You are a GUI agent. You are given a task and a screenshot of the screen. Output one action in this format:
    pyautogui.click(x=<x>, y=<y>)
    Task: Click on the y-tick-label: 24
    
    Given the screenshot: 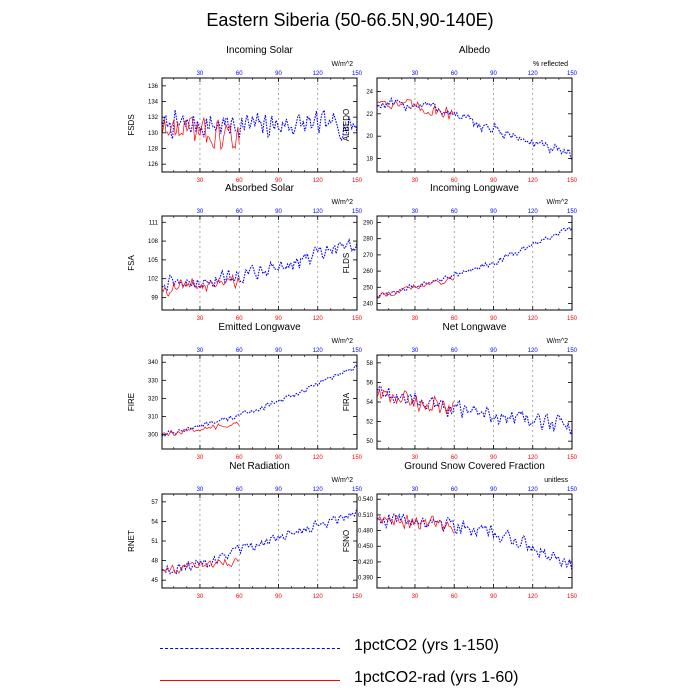 What is the action you would take?
    pyautogui.click(x=369, y=92)
    